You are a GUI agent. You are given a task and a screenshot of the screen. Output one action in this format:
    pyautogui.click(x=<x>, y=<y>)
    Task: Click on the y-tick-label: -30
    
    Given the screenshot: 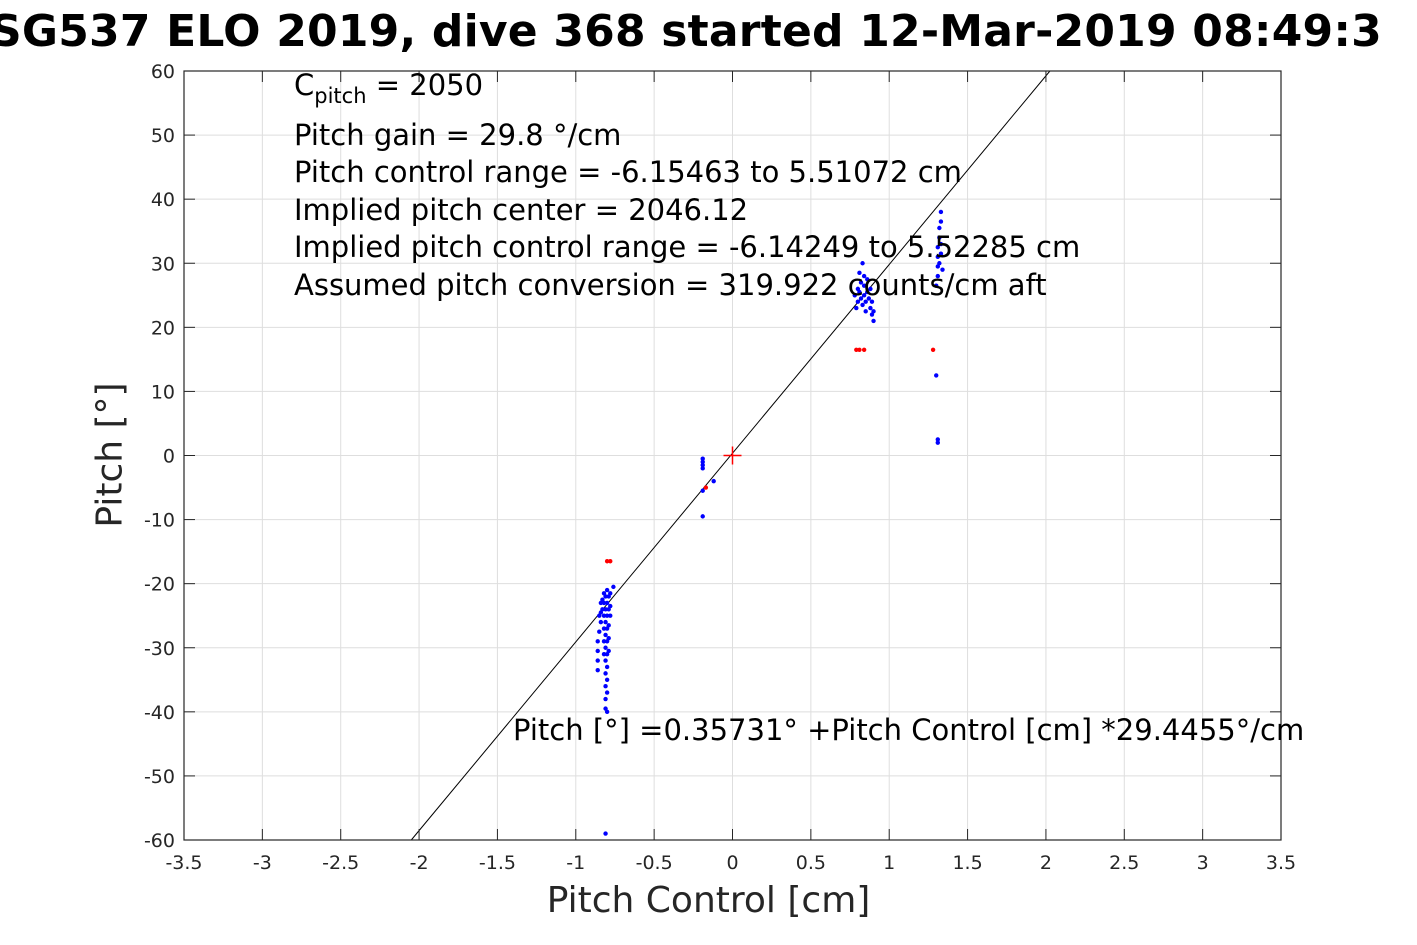 What is the action you would take?
    pyautogui.click(x=159, y=649)
    